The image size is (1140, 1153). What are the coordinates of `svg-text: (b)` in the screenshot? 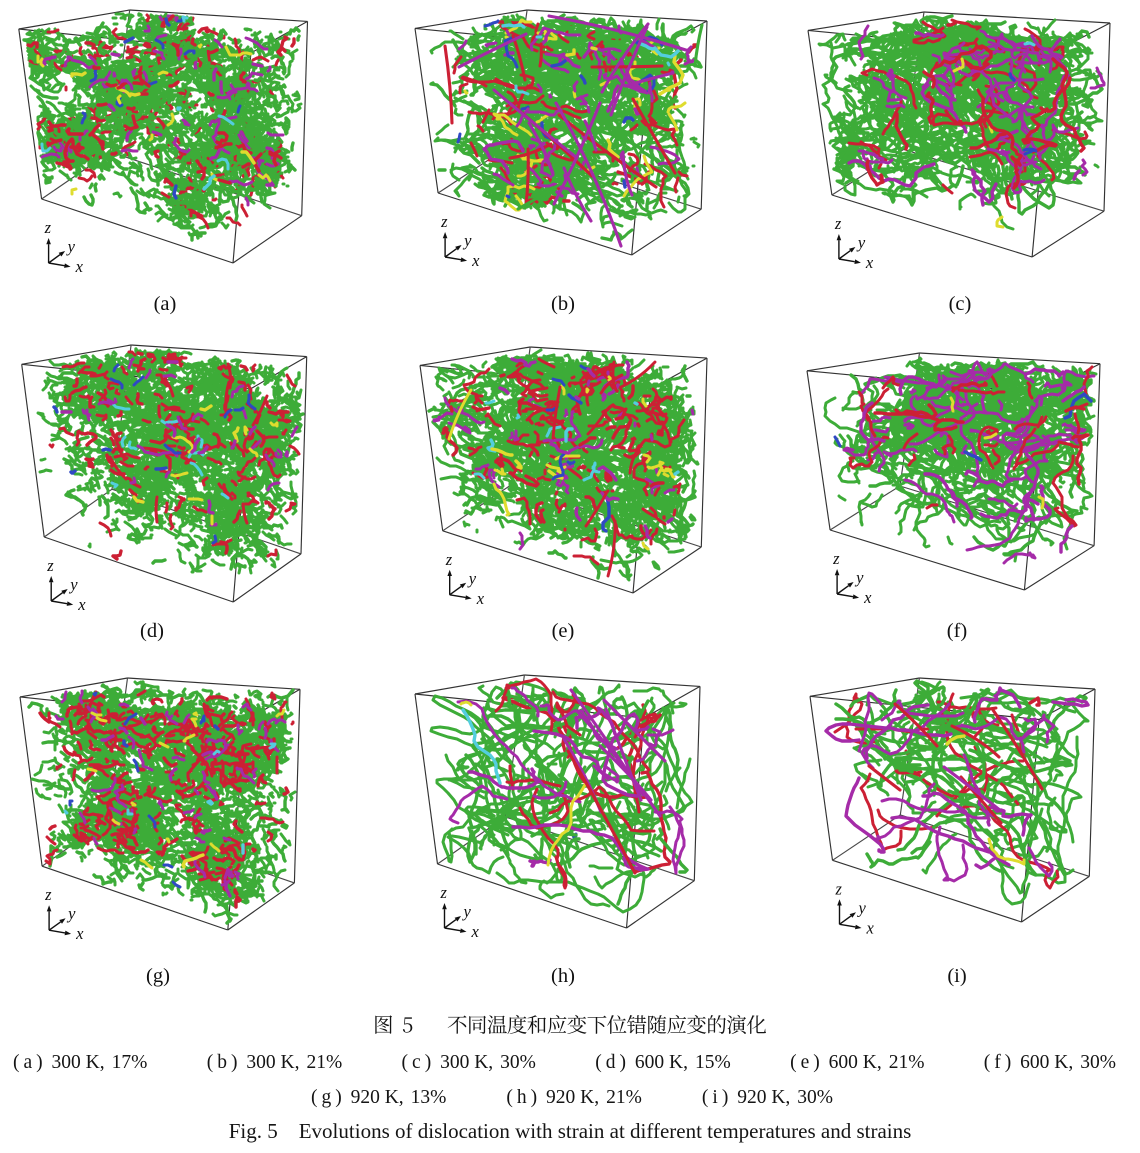 It's located at (563, 304).